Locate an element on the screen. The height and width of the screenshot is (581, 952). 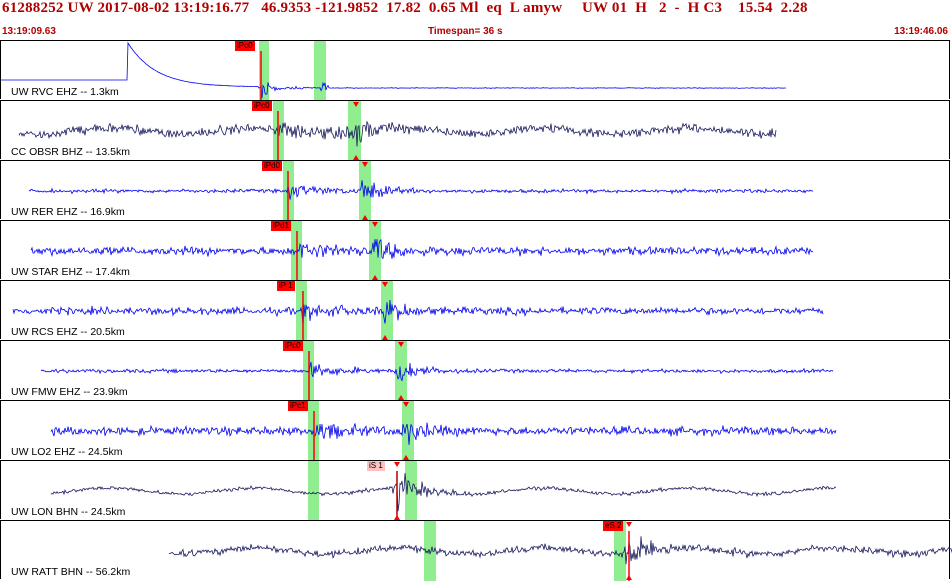
pick-label: iP 1 is located at coordinates (286, 286).